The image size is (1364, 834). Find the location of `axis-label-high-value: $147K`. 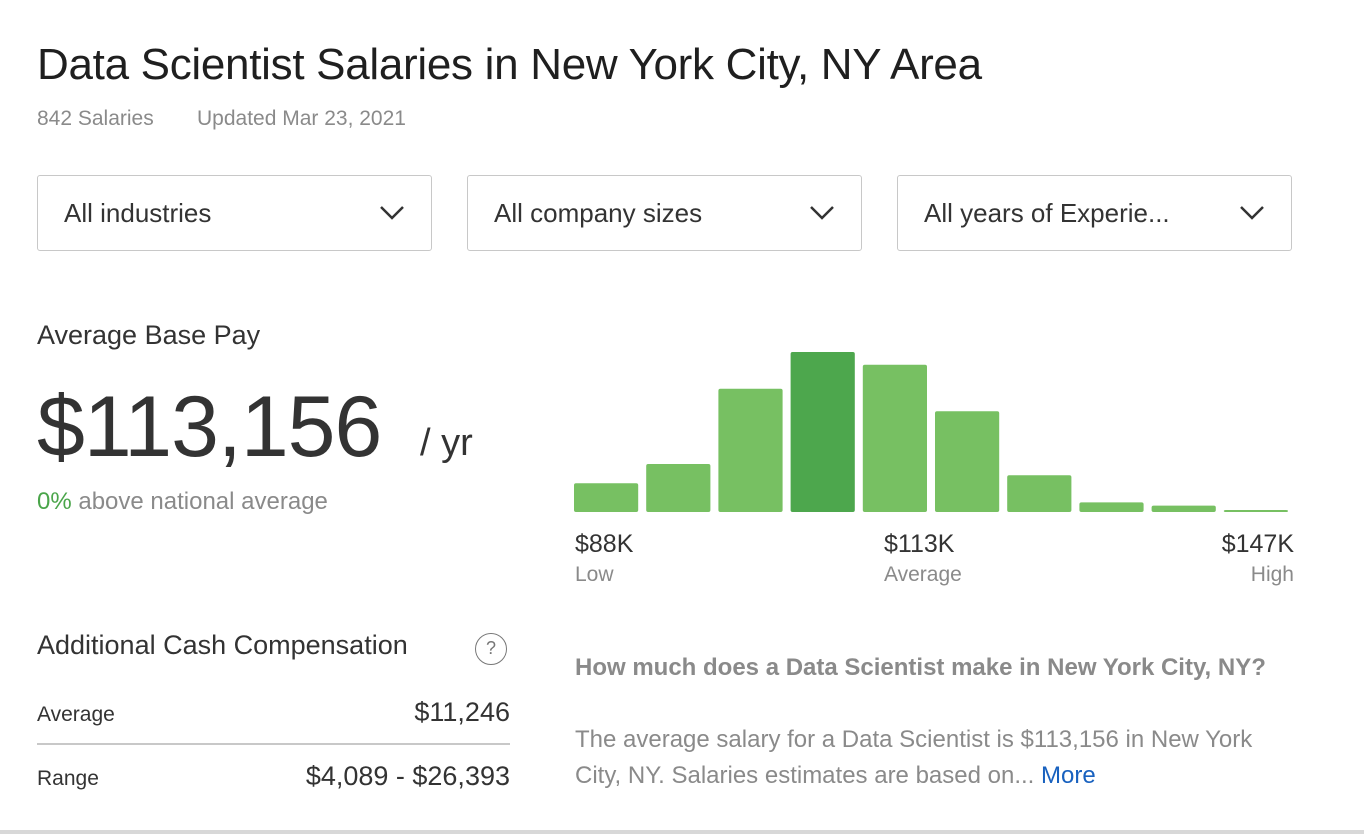

axis-label-high-value: $147K is located at coordinates (1257, 544).